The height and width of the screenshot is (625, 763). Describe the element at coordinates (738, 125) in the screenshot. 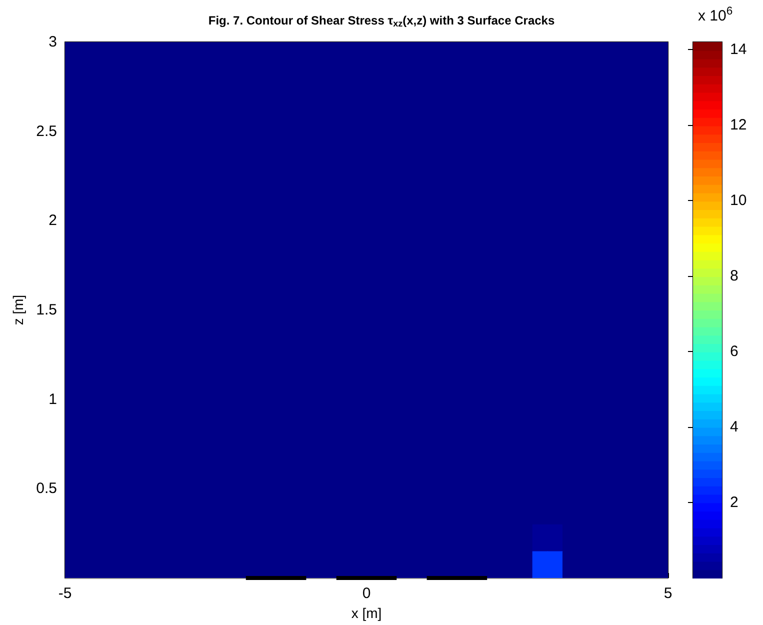

I see `color-bar-label: 12` at that location.